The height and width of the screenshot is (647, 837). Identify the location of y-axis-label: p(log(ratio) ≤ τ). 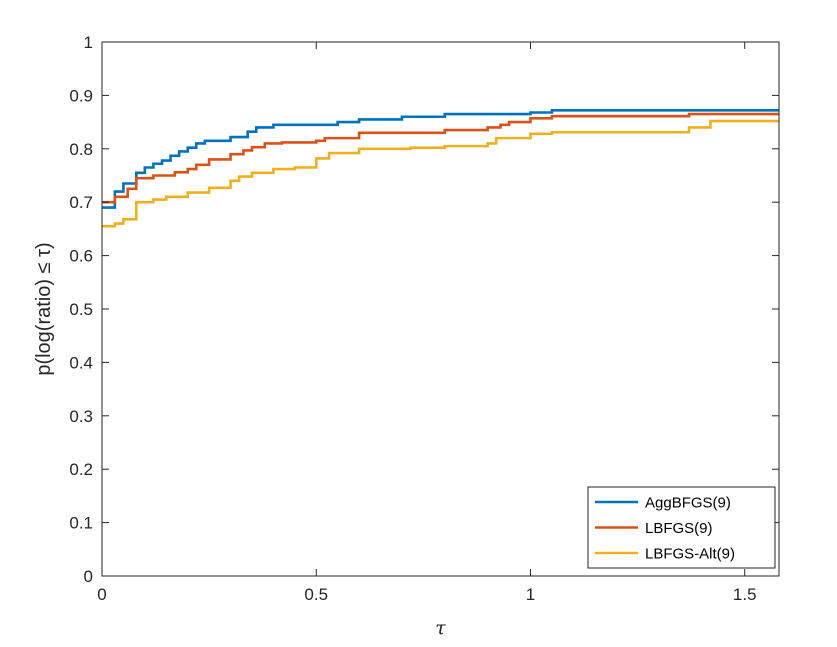
(44, 308).